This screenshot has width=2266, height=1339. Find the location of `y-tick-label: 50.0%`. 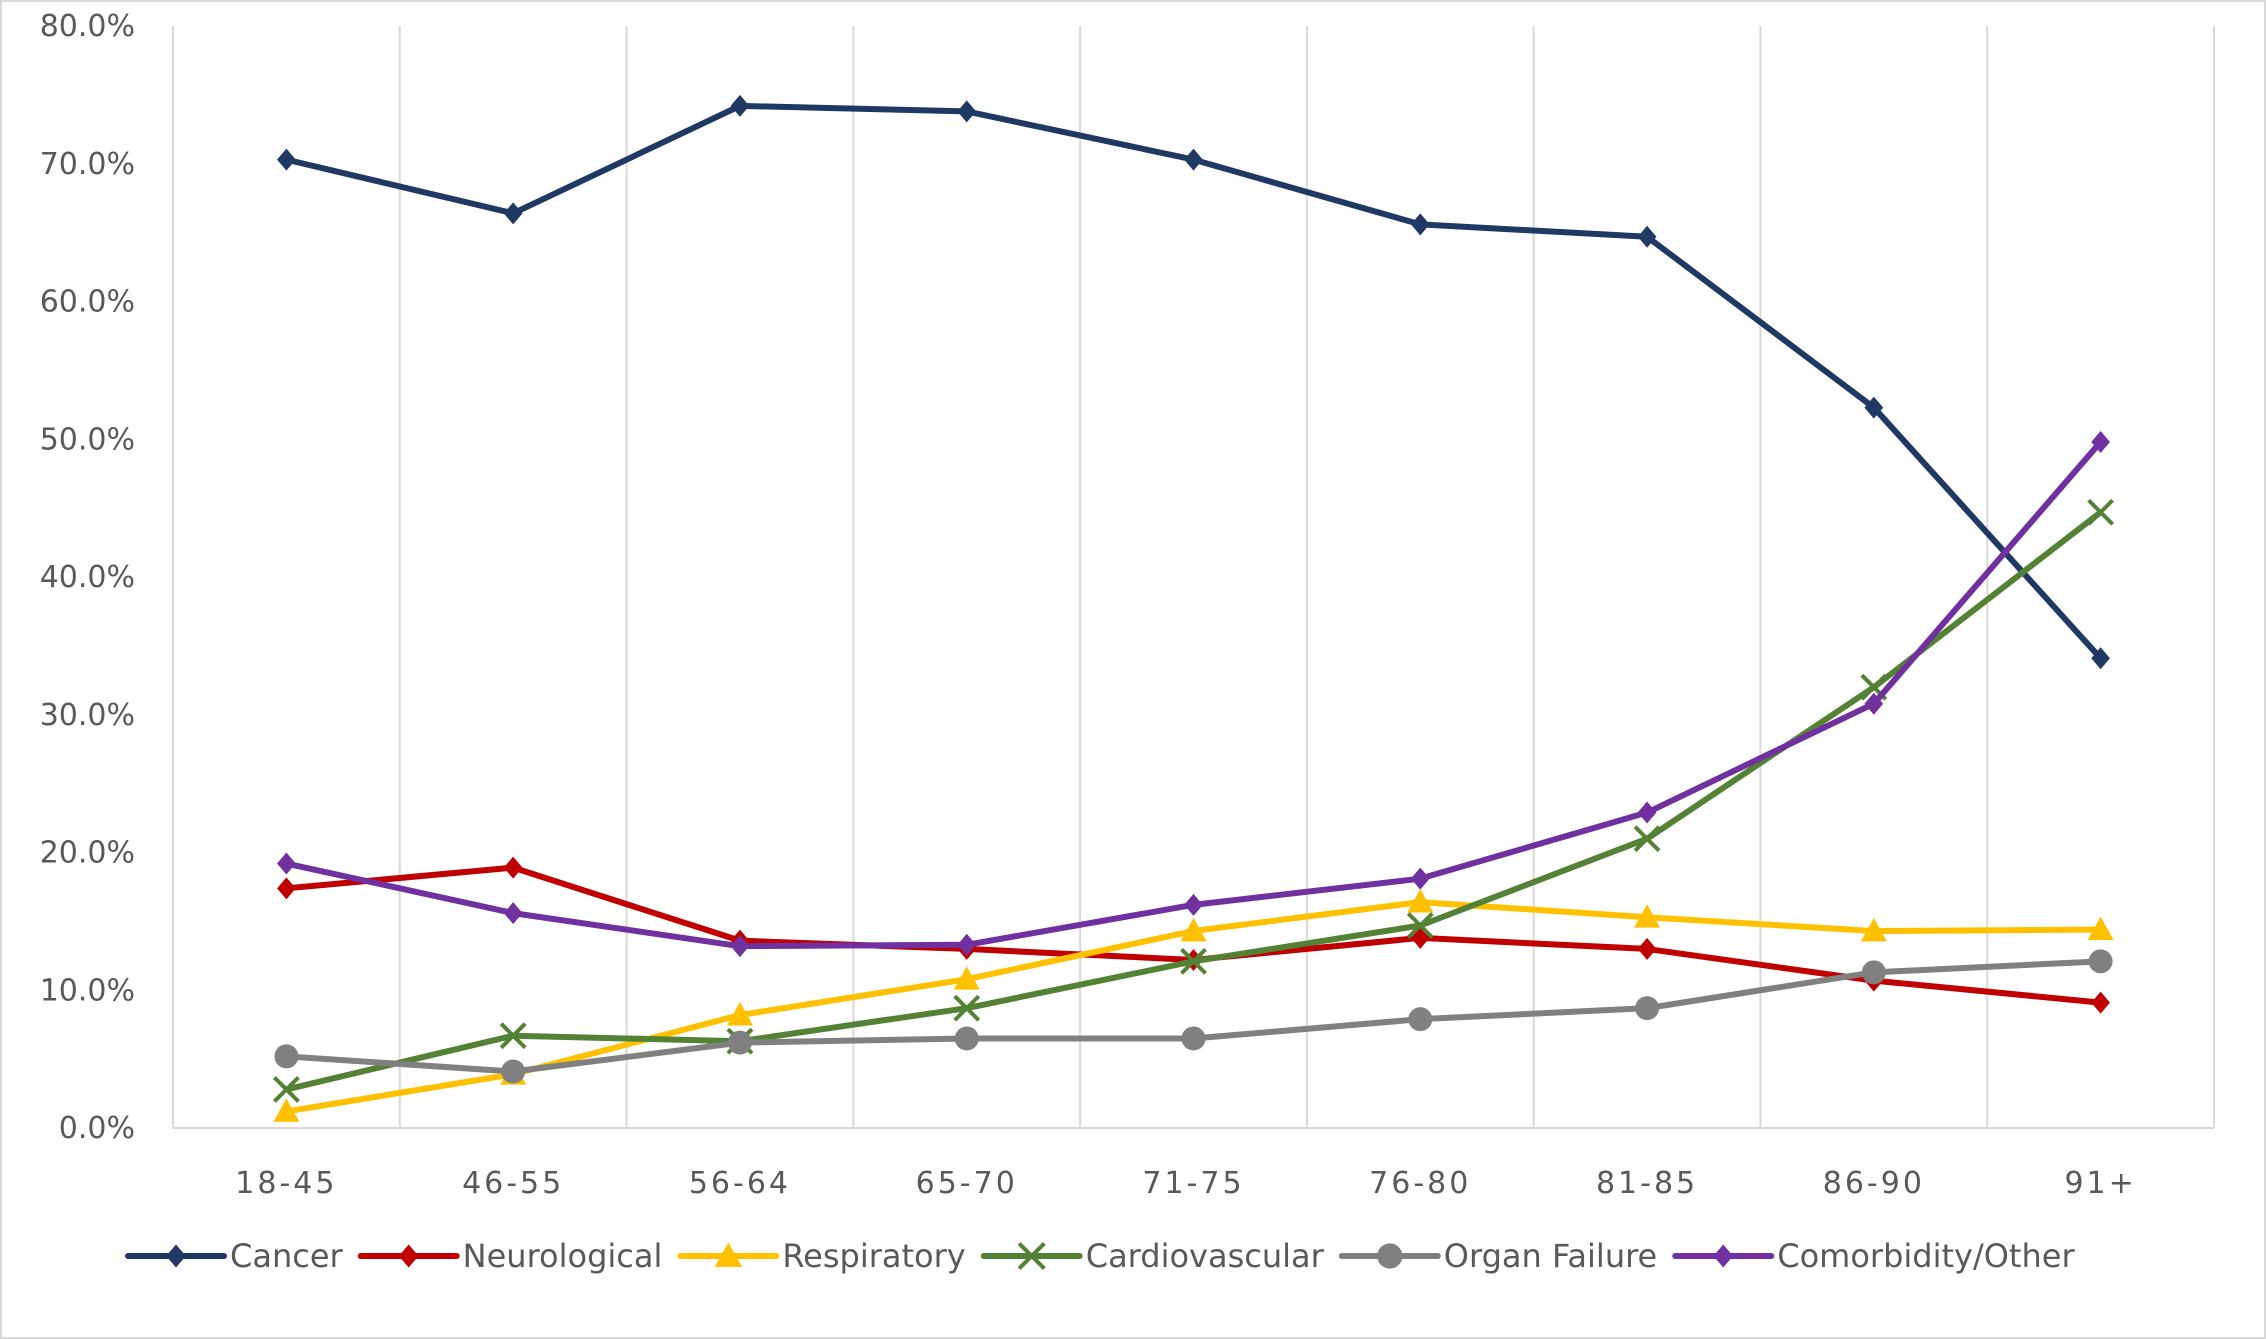

y-tick-label: 50.0% is located at coordinates (87, 439).